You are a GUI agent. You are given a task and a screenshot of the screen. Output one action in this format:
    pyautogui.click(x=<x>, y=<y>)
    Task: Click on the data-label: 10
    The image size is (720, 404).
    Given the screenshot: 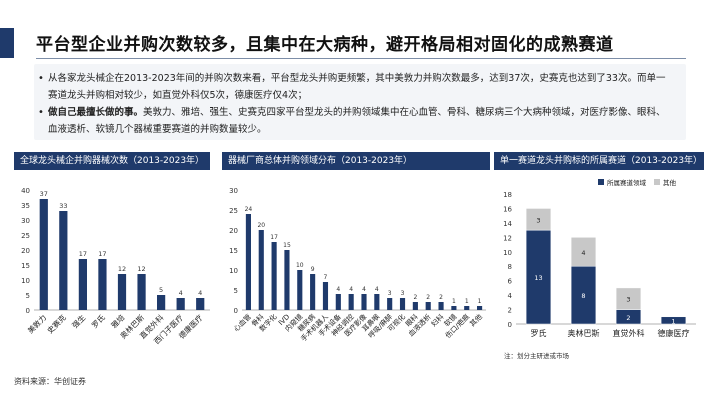 What is the action you would take?
    pyautogui.click(x=300, y=265)
    